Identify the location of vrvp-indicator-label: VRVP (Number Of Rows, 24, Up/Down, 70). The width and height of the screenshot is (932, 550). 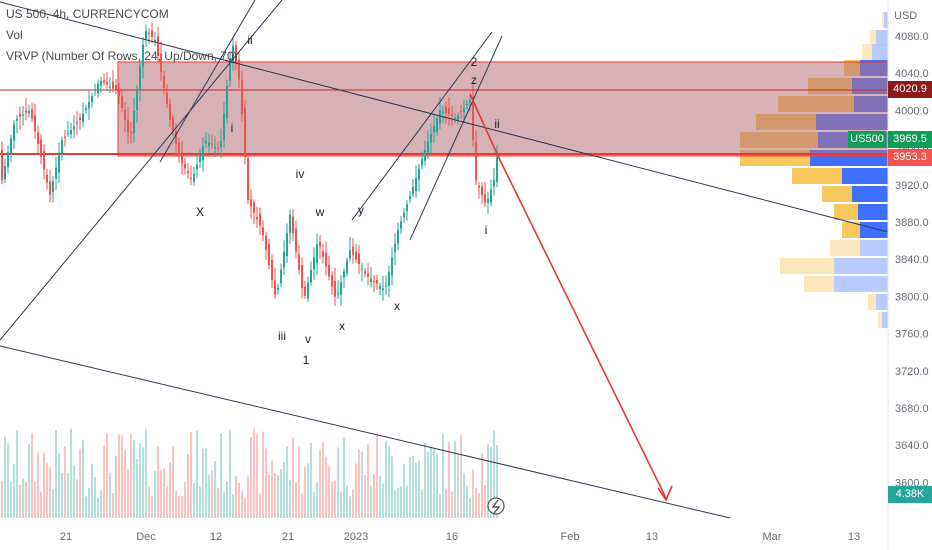
(122, 56).